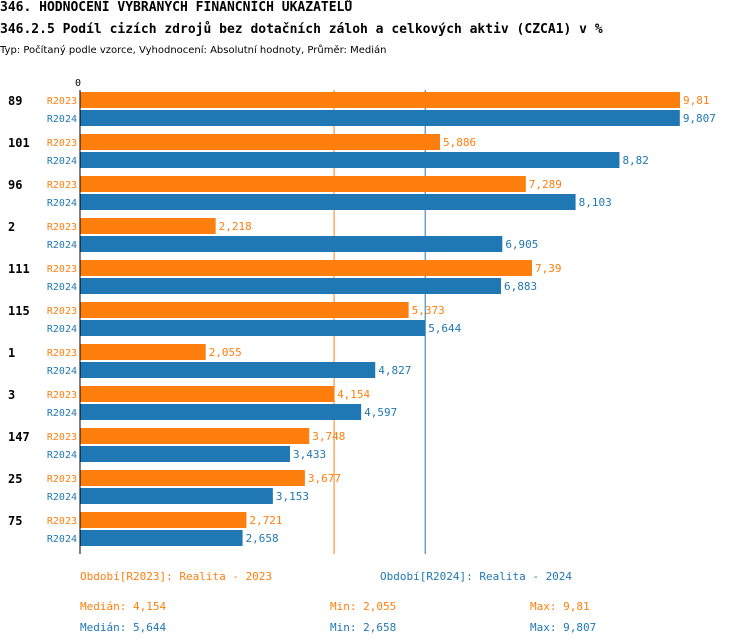 This screenshot has height=644, width=750. Describe the element at coordinates (696, 100) in the screenshot. I see `value-label-R2023-89: 9,81` at that location.